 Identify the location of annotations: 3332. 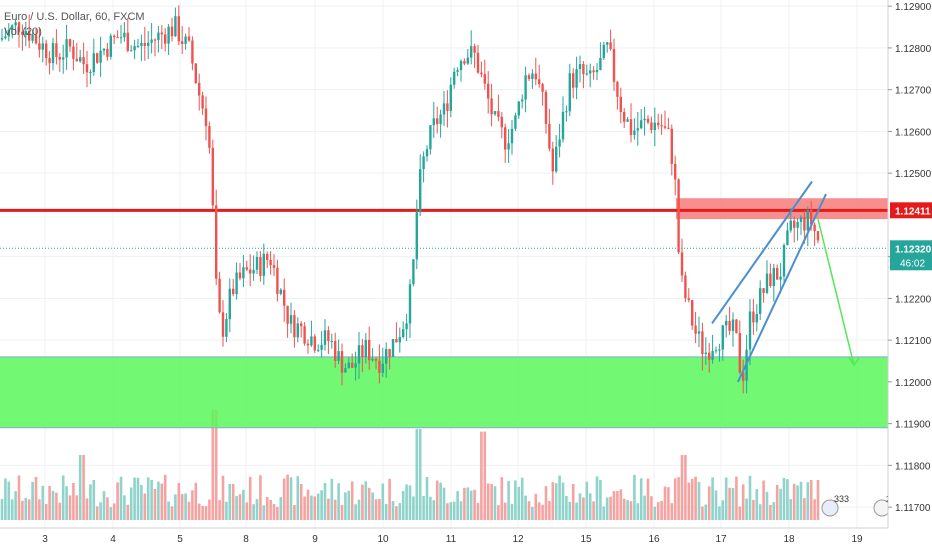
(801, 348).